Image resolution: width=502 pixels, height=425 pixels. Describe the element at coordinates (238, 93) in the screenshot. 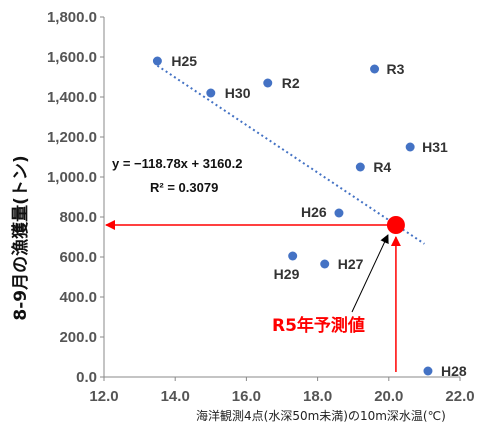

I see `point-label: H30` at that location.